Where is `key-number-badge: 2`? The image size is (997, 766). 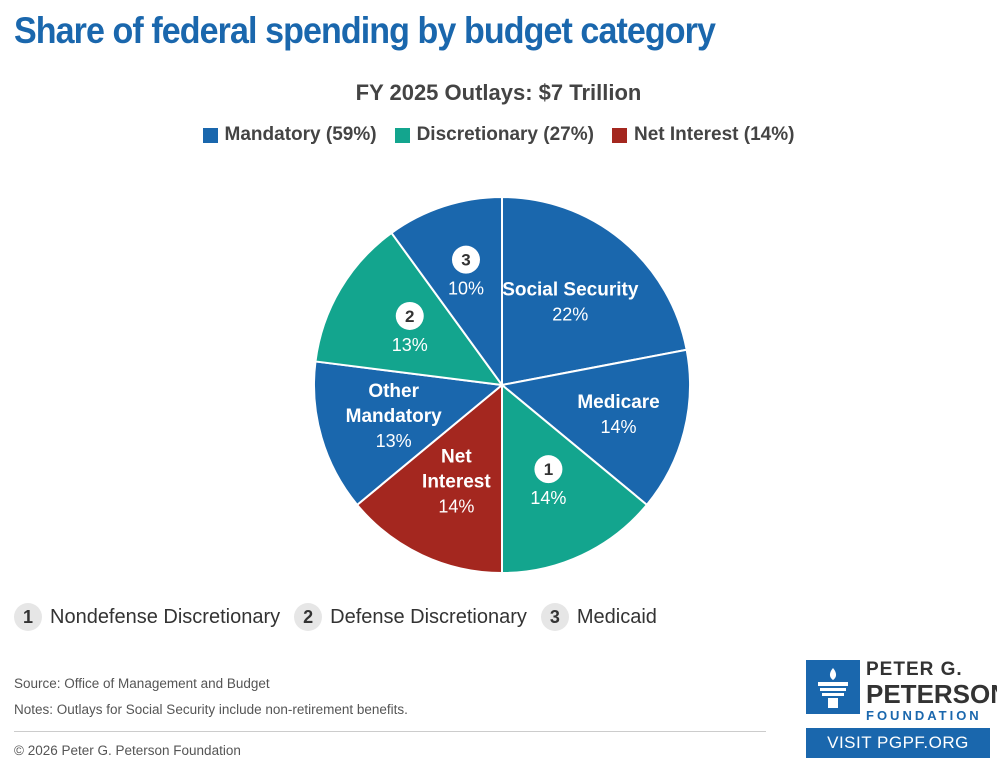
key-number-badge: 2 is located at coordinates (308, 617).